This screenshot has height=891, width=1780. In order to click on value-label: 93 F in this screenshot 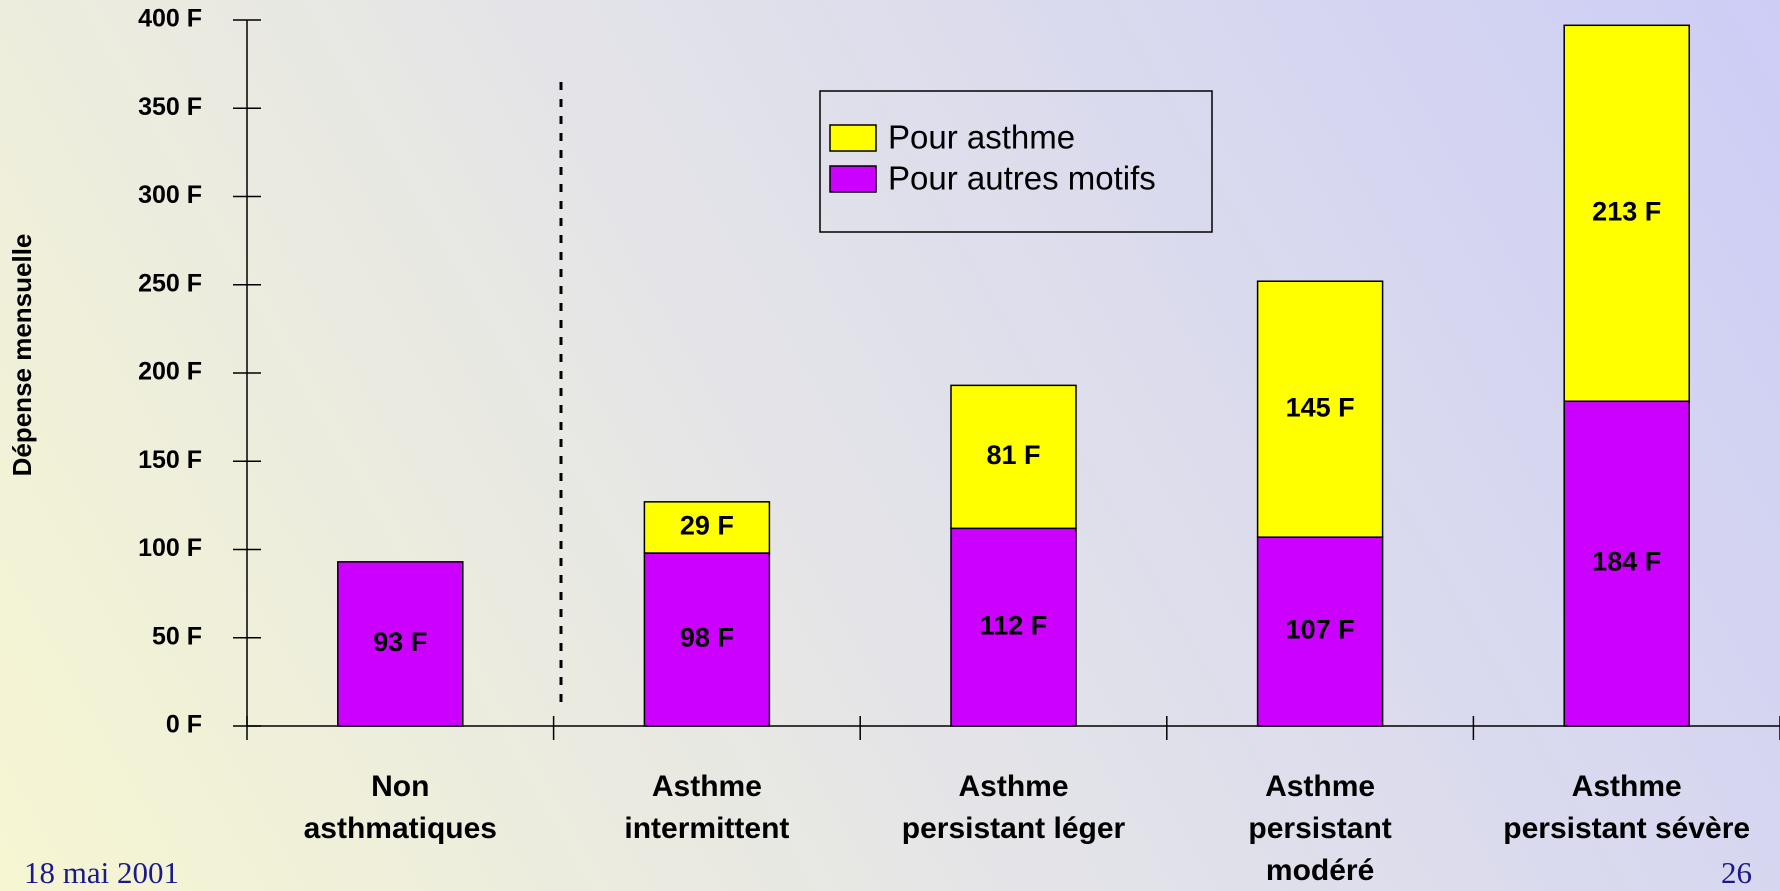, I will do `click(400, 642)`.